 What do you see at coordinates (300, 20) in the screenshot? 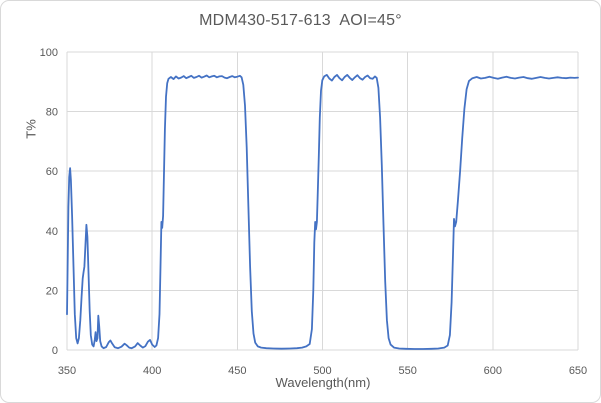
I see `chart-title: MDM430-517-613 AOI=45°` at bounding box center [300, 20].